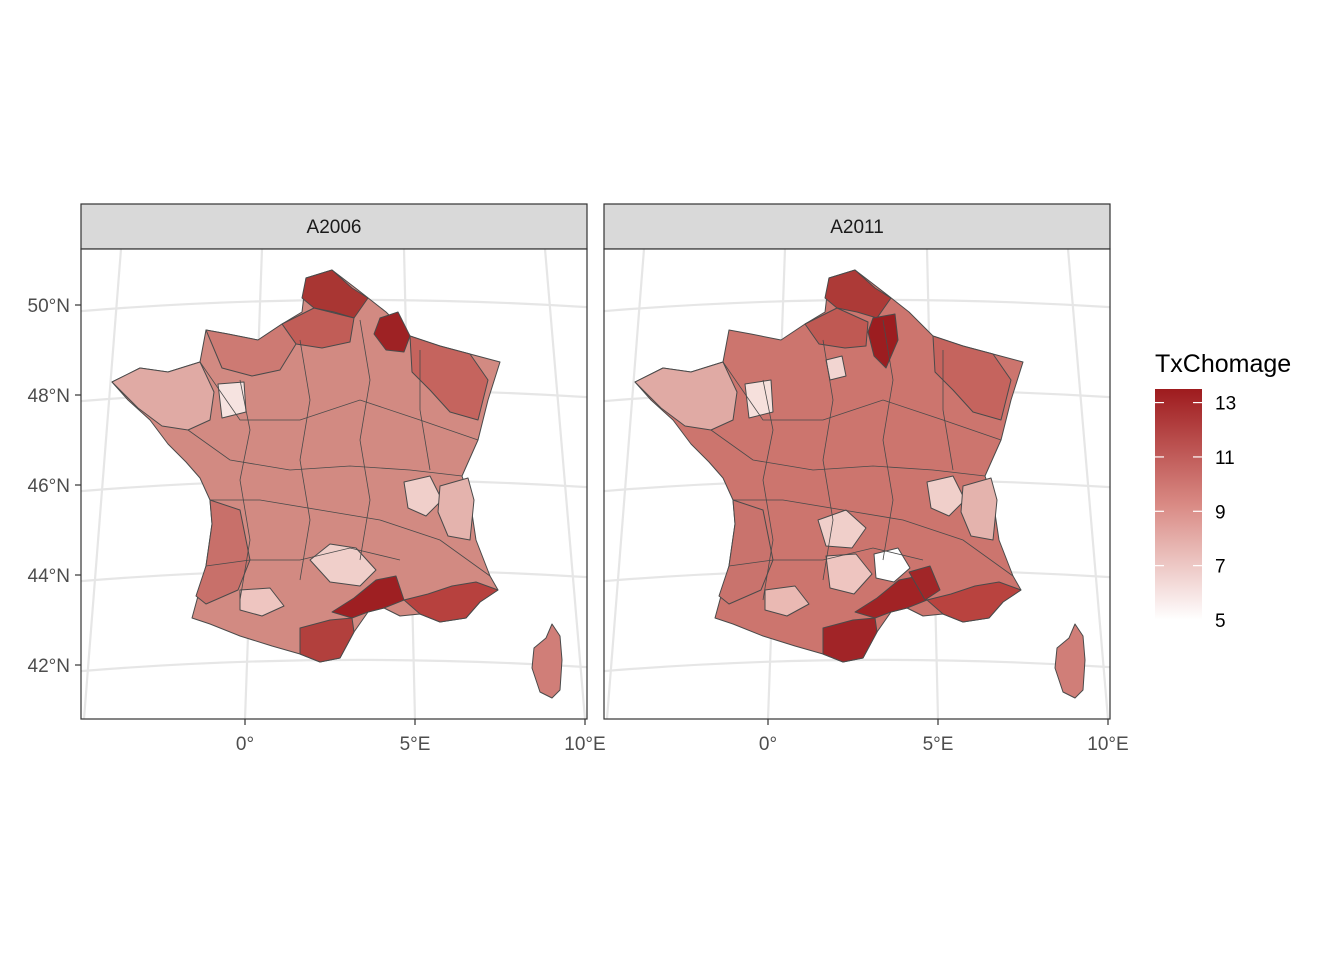 The image size is (1344, 960). Describe the element at coordinates (1225, 404) in the screenshot. I see `legend-tick-label: 13` at that location.